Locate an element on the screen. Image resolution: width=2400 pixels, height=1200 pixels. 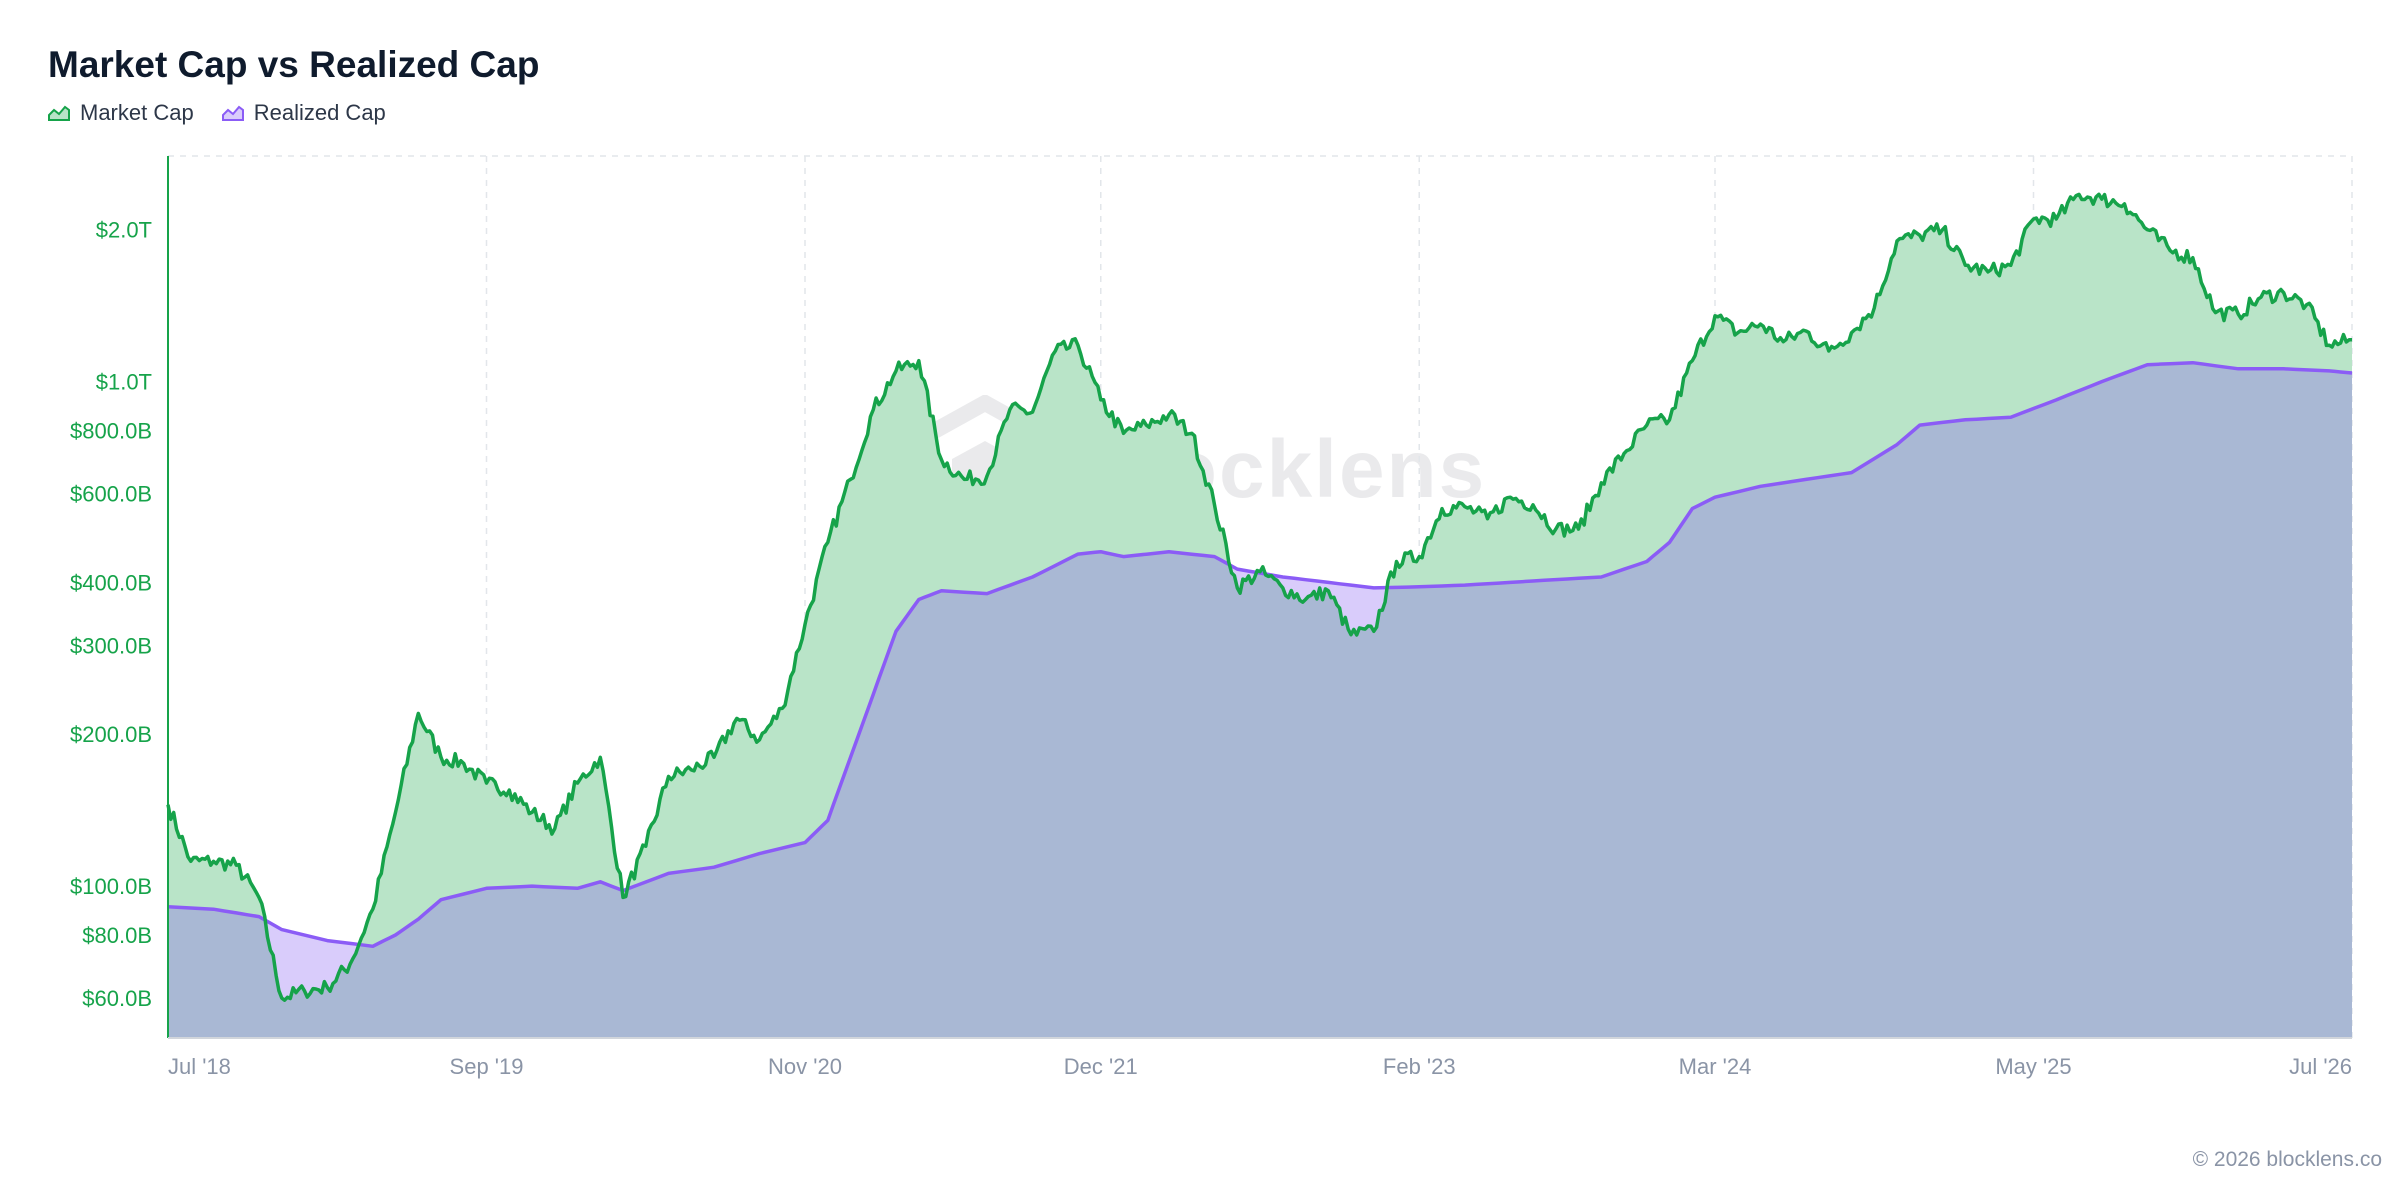
y-tick-label: $200.0B is located at coordinates (111, 734).